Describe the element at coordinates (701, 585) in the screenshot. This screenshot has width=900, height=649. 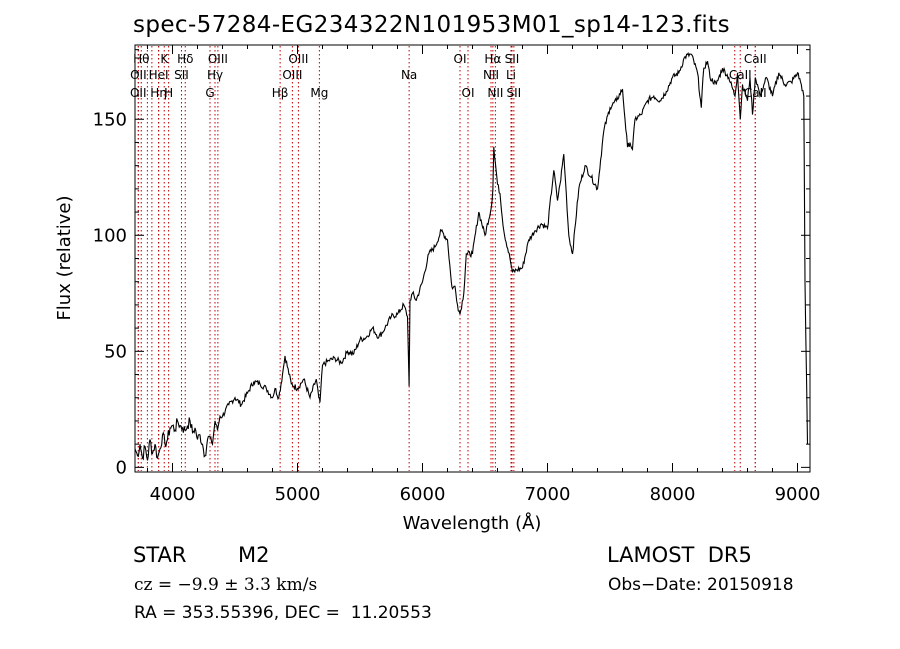
I see `observation-date: Obs−Date: 20150918` at that location.